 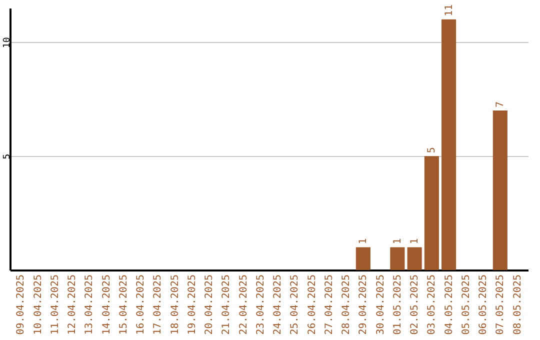 I want to click on x-tick-label: 24.04.2025, so click(x=278, y=304).